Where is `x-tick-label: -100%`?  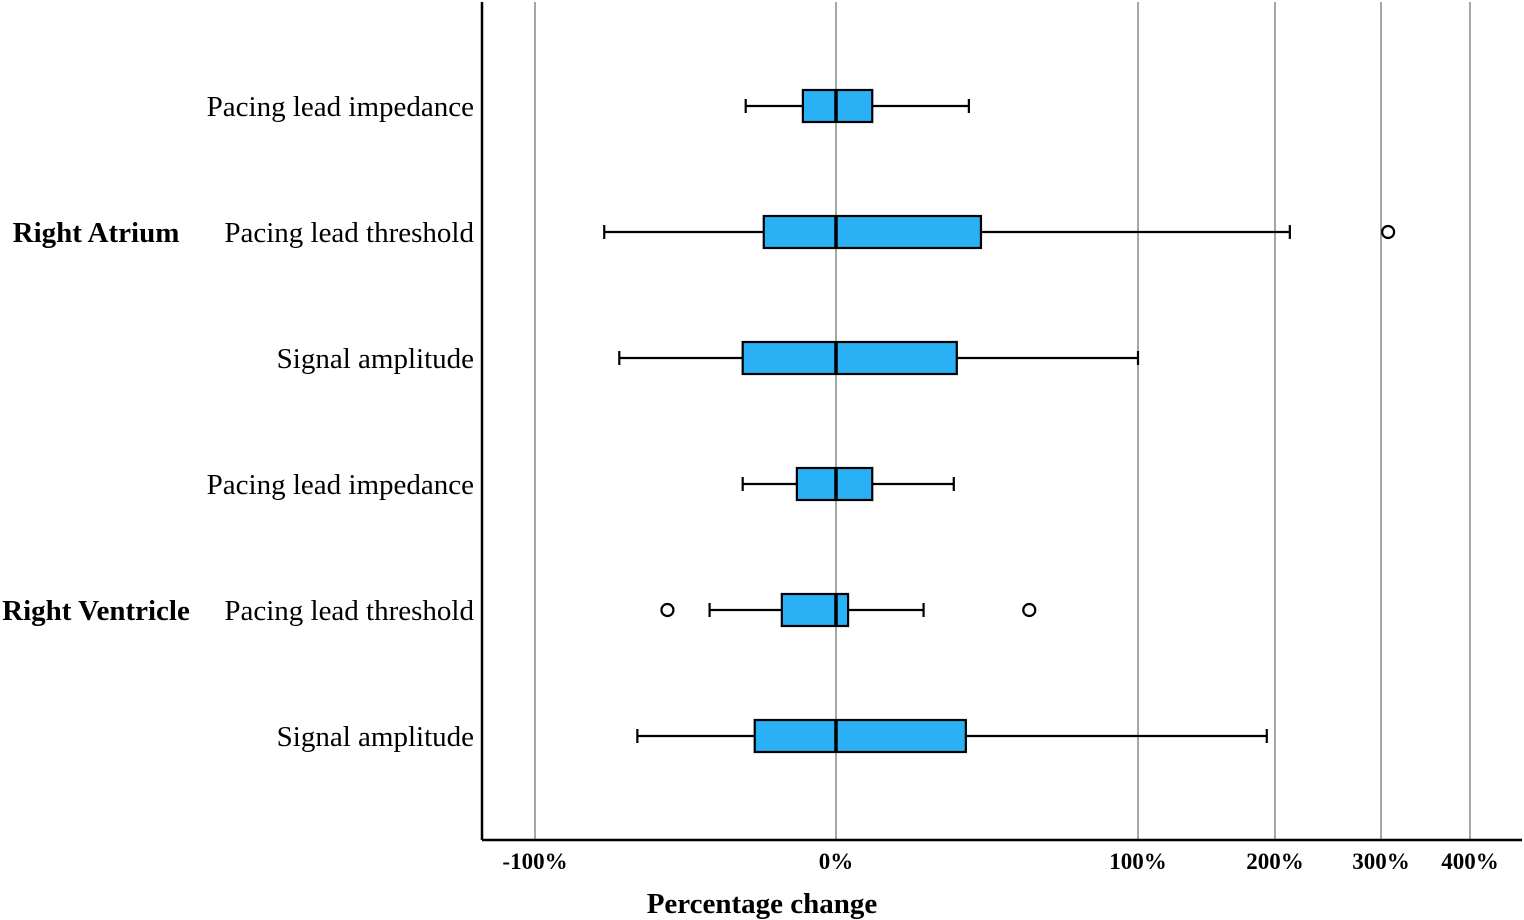
x-tick-label: -100% is located at coordinates (534, 861).